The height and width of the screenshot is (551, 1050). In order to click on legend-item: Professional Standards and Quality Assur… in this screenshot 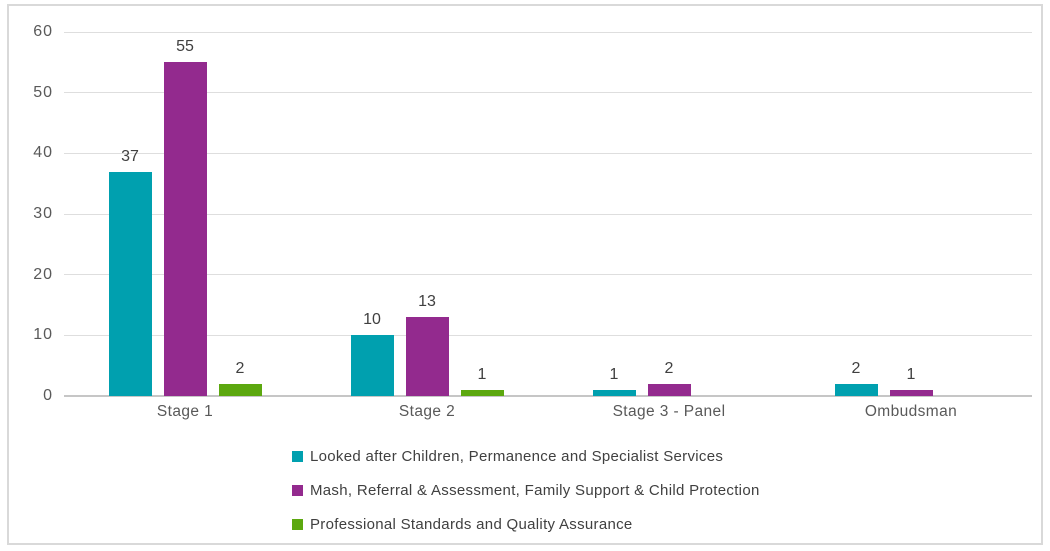, I will do `click(526, 524)`.